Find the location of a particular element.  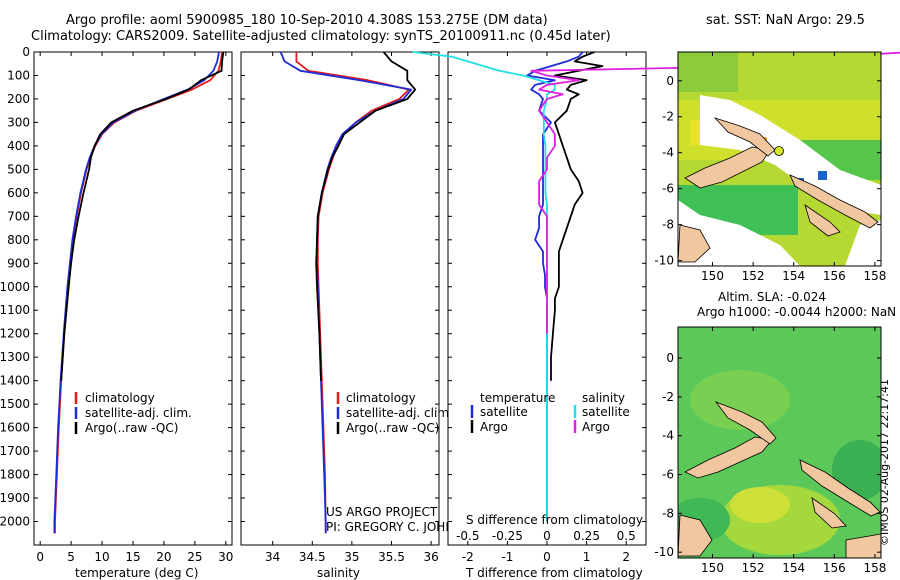

depth-tick-label: 1500 is located at coordinates (15, 404).